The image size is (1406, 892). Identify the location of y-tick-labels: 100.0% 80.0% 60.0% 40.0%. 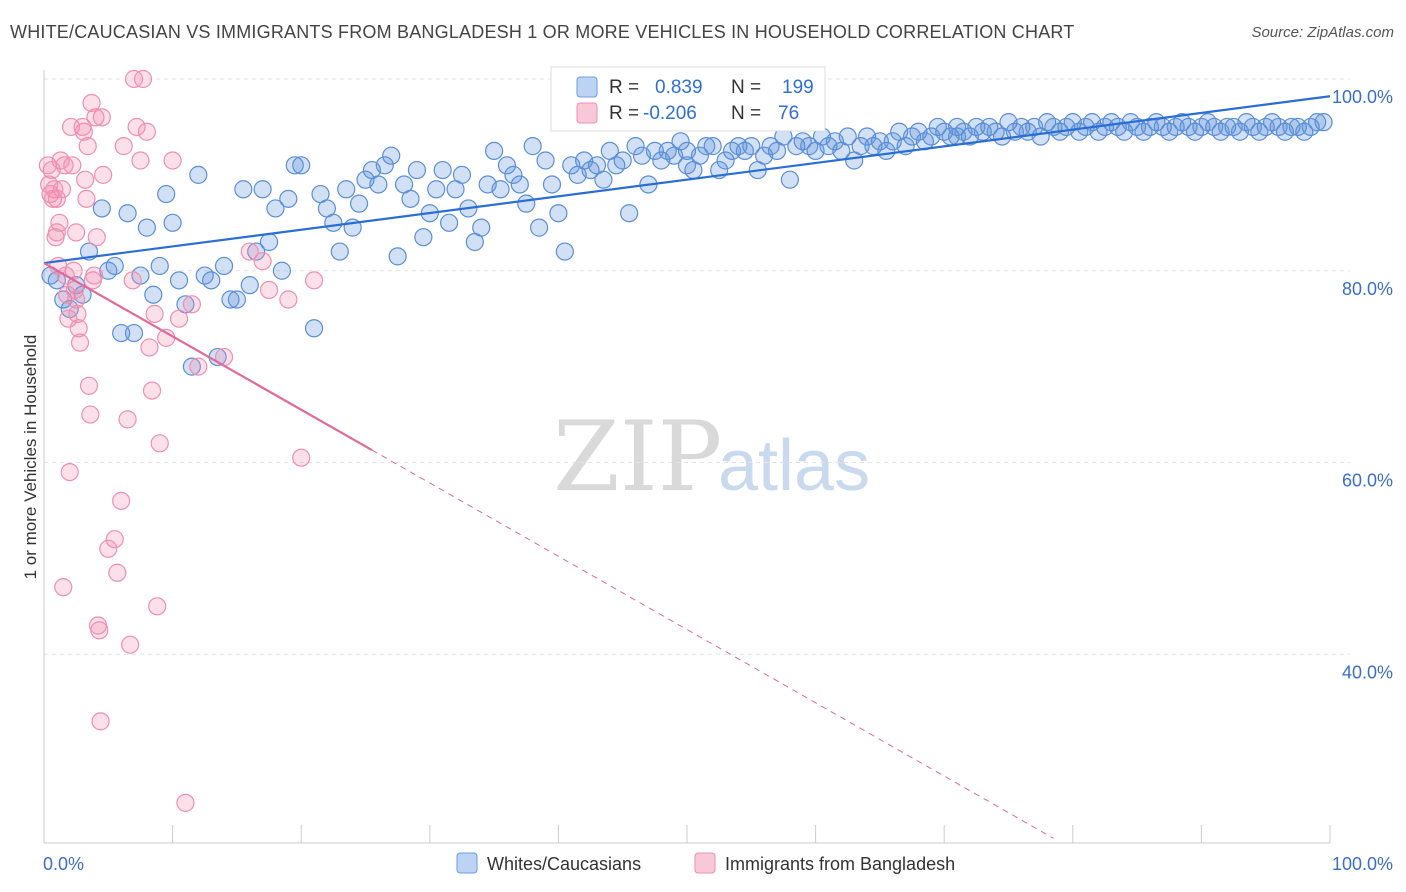
(1362, 384).